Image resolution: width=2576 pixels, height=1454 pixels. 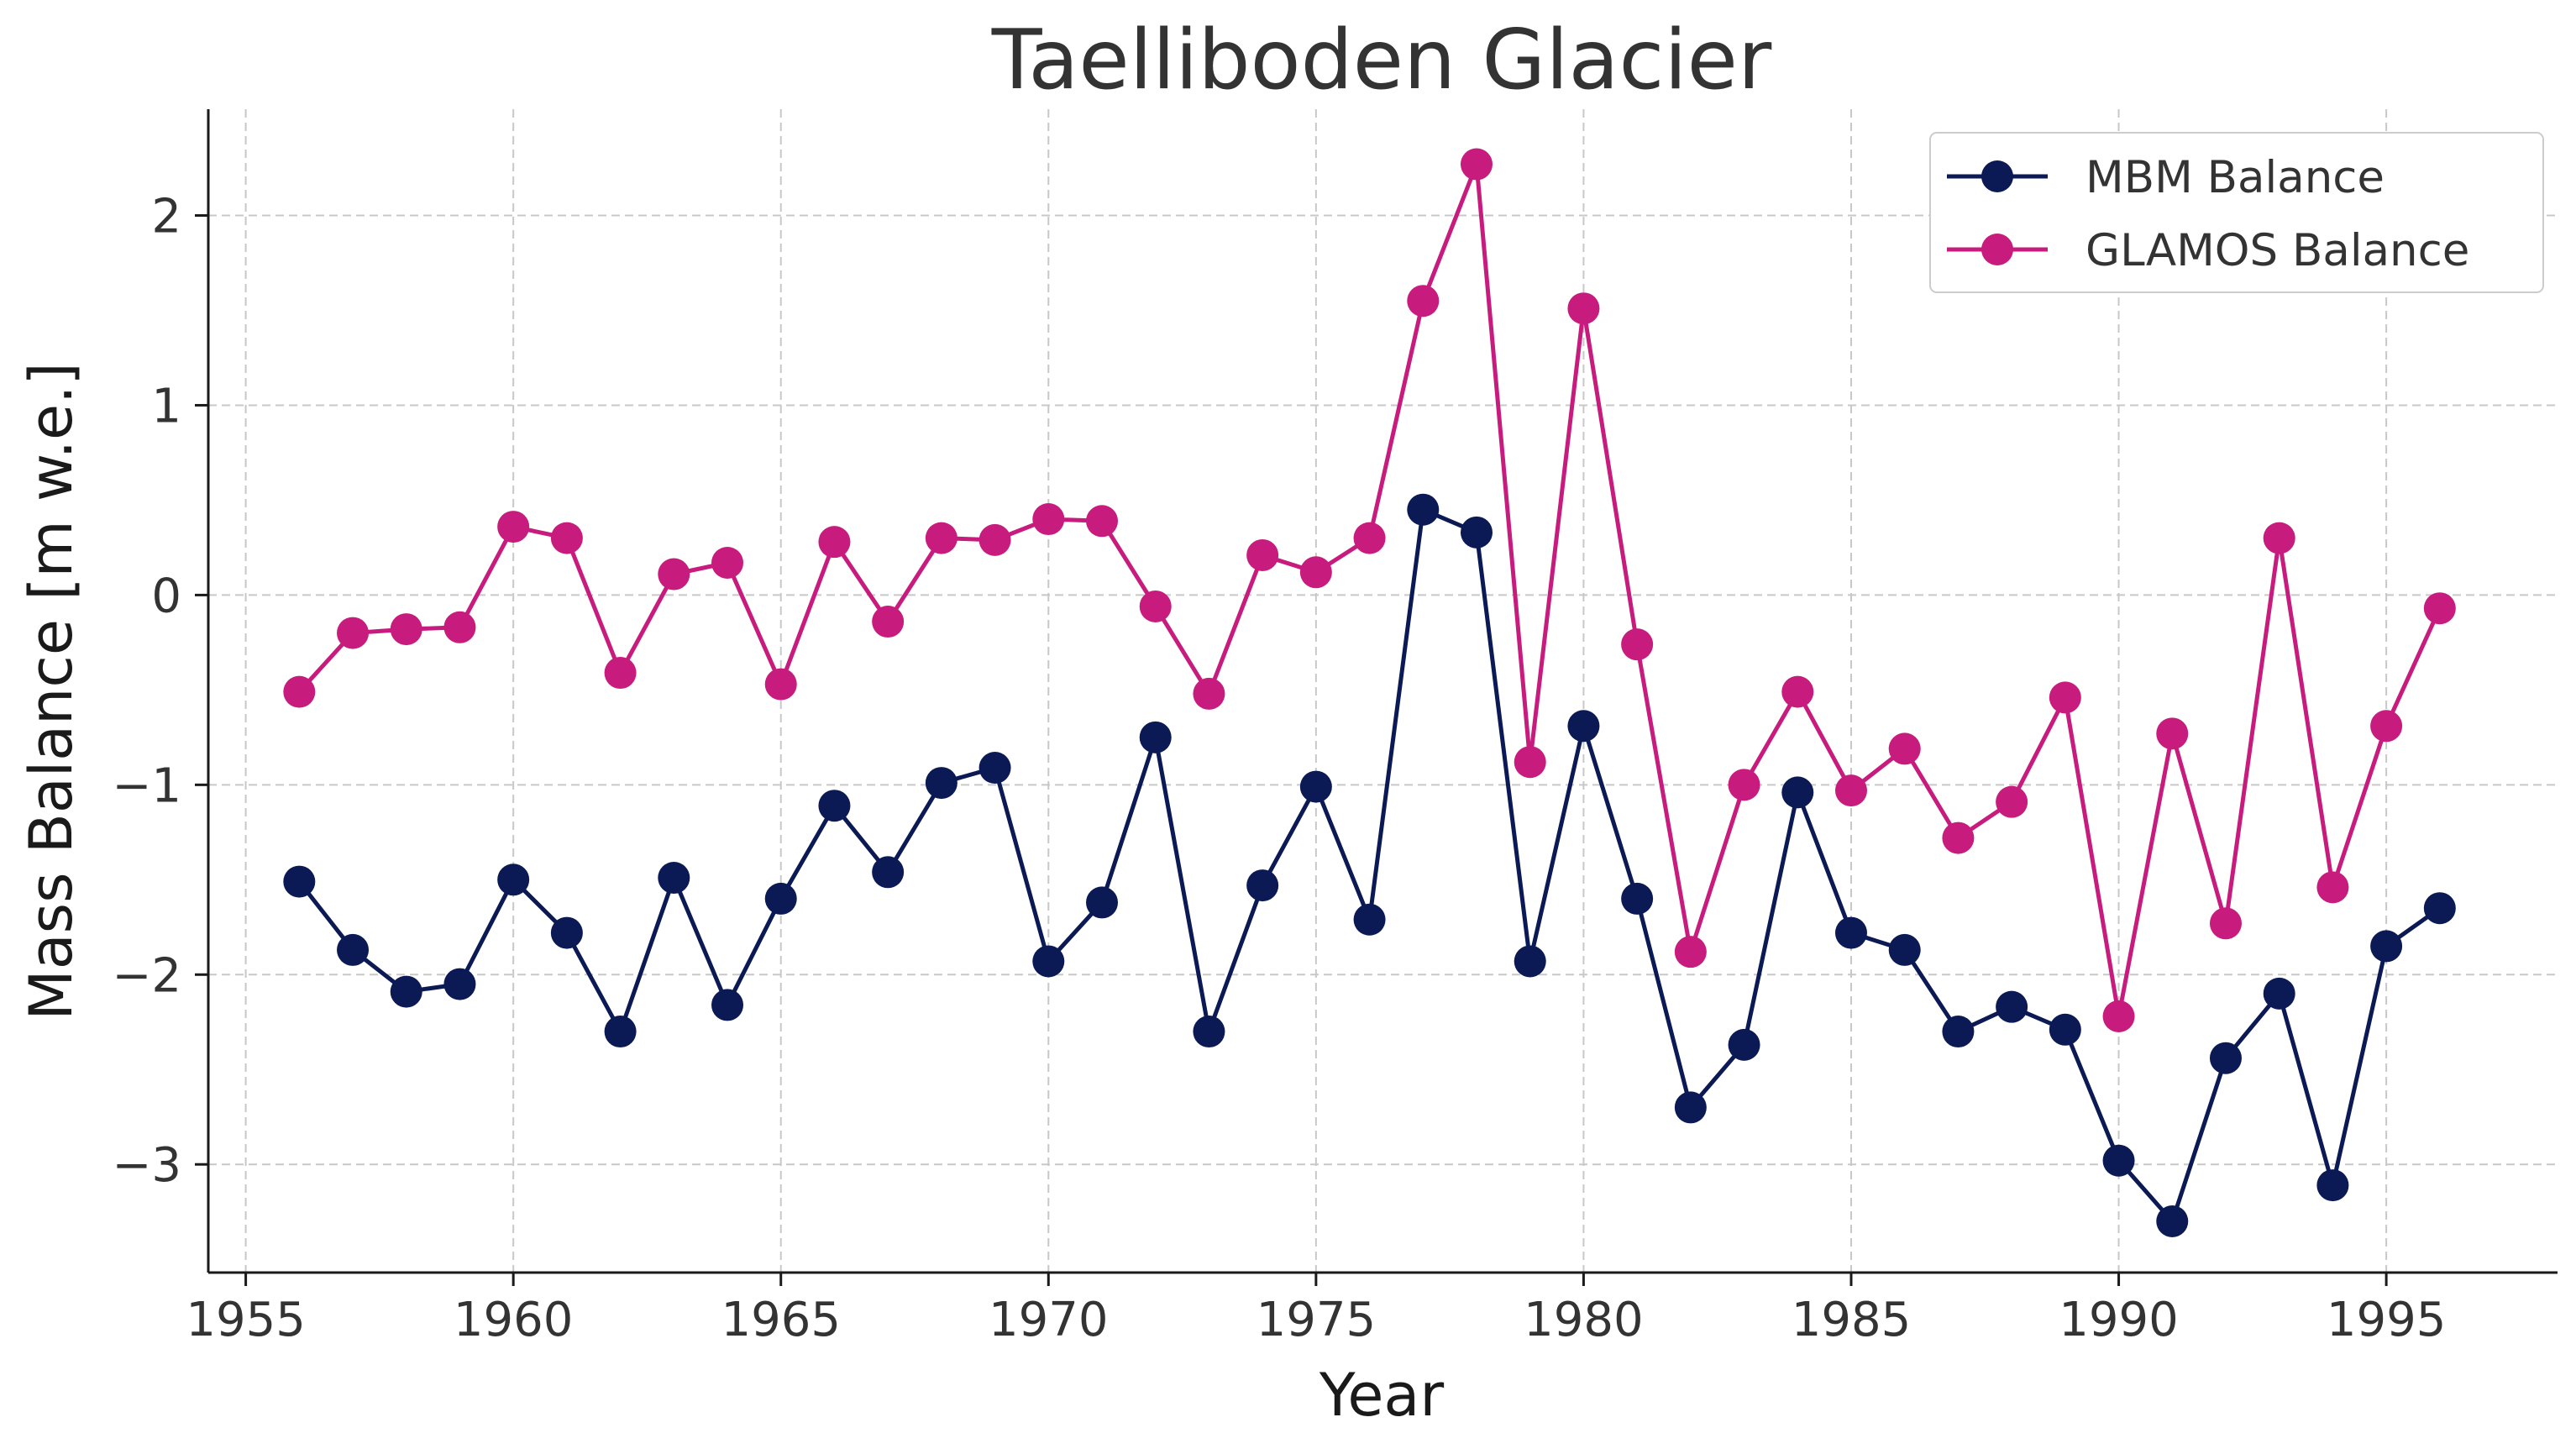 What do you see at coordinates (1381, 1395) in the screenshot?
I see `x-axis-label: Year` at bounding box center [1381, 1395].